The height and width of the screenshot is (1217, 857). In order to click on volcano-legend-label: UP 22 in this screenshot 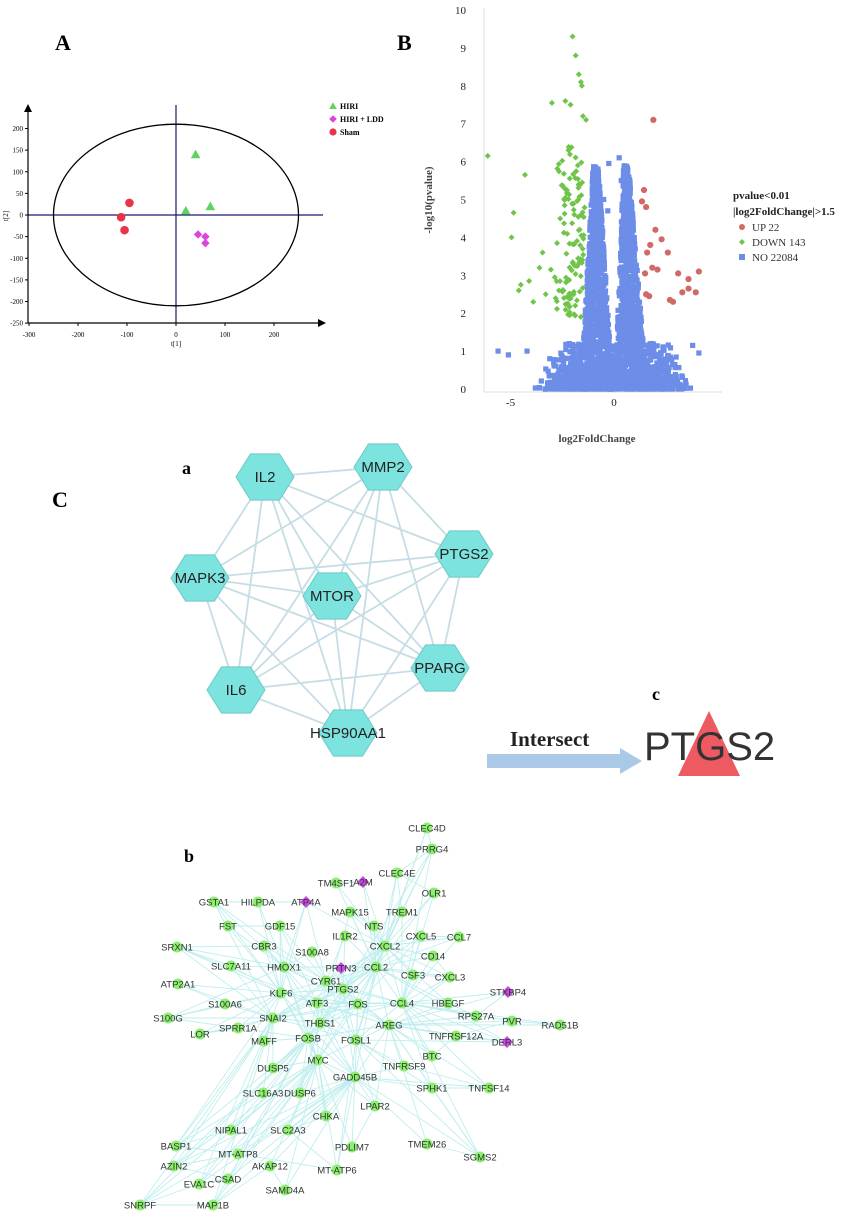, I will do `click(765, 228)`.